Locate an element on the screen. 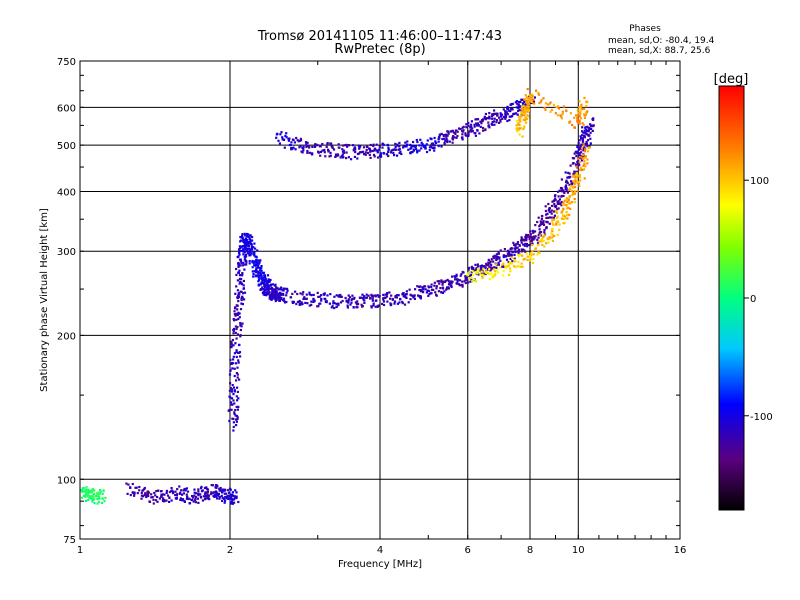  x-tick-label: 1 is located at coordinates (80, 550).